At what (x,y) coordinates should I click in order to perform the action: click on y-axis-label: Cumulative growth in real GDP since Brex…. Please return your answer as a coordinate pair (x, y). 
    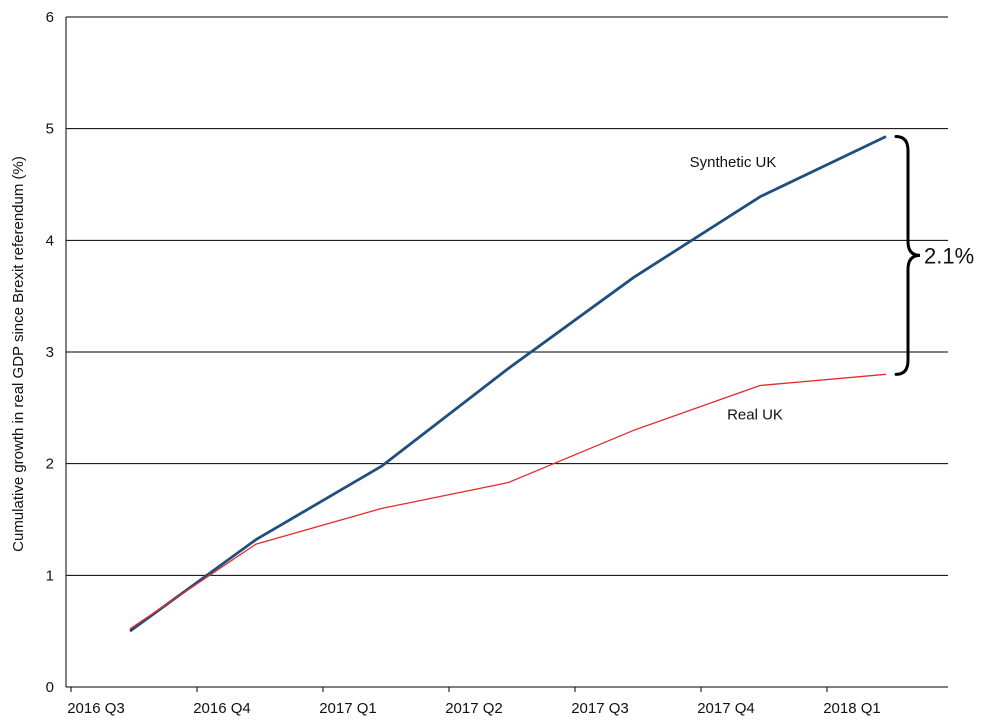
    Looking at the image, I should click on (18, 354).